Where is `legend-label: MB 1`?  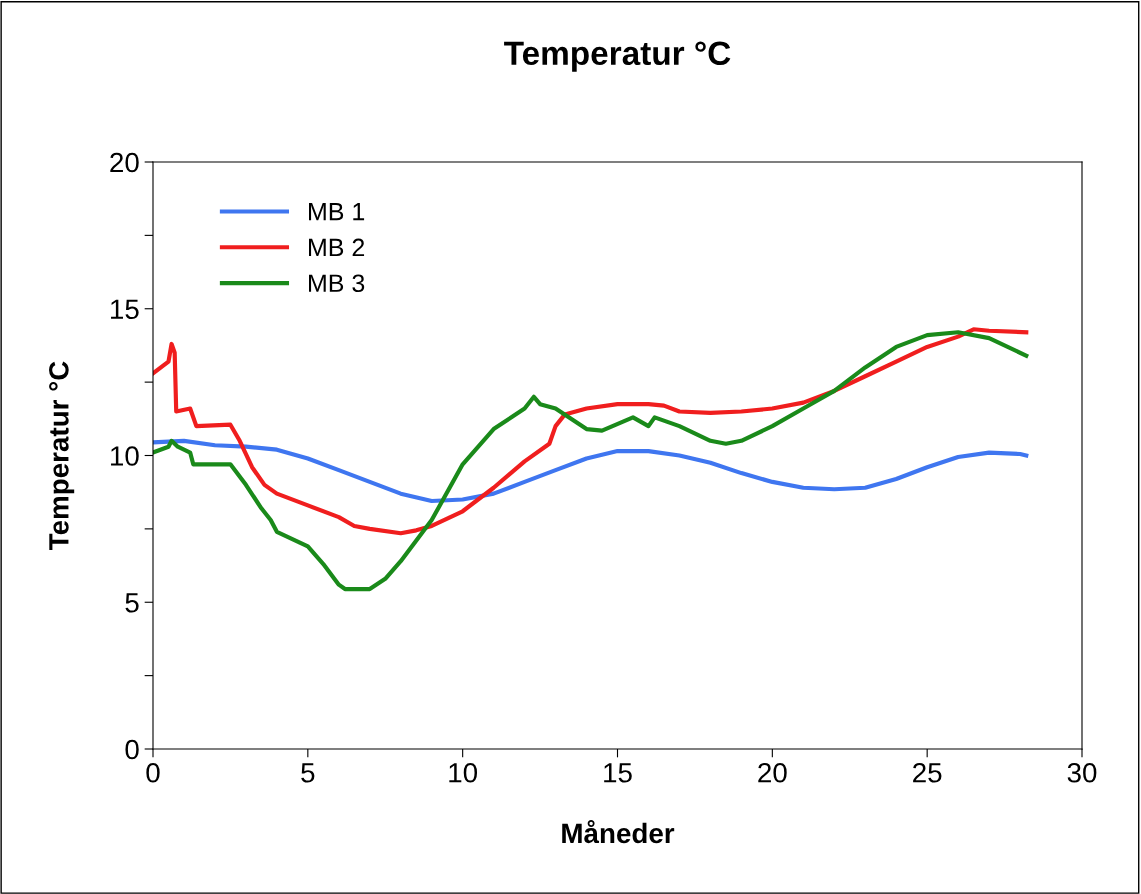 legend-label: MB 1 is located at coordinates (337, 212).